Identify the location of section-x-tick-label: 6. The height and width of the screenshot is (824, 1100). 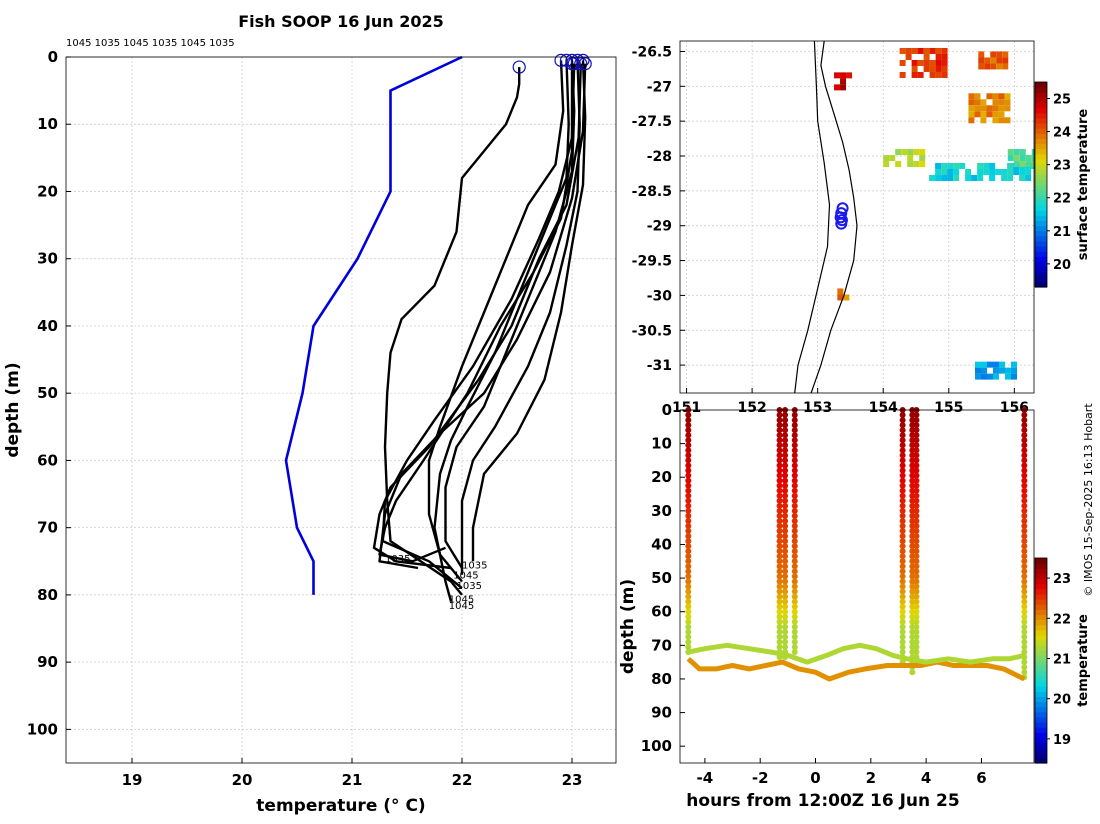
(981, 778).